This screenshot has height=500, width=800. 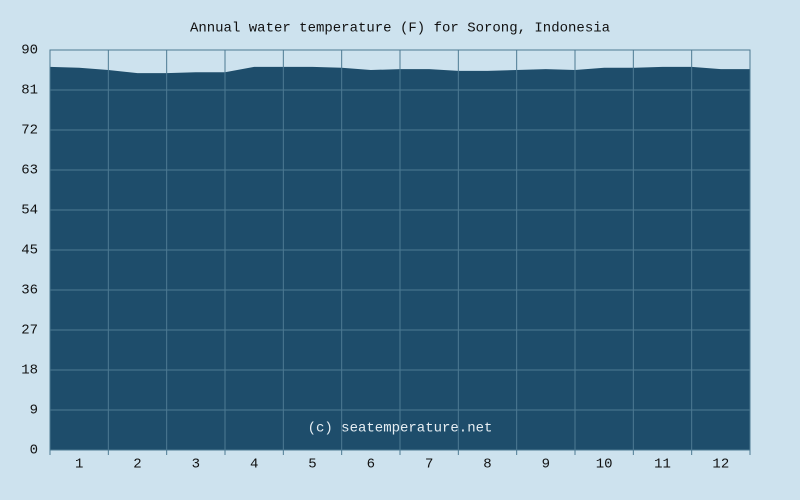 I want to click on y-tick-label: 18, so click(x=29, y=371).